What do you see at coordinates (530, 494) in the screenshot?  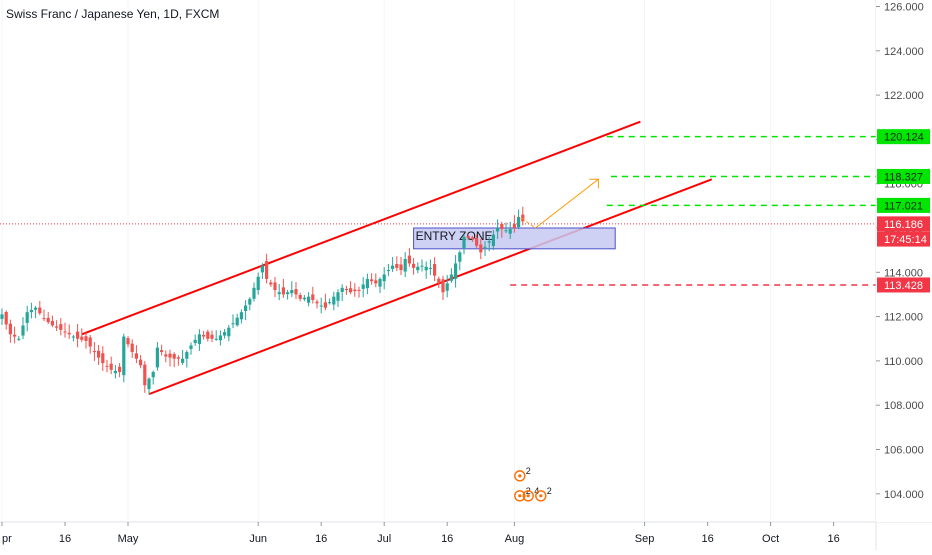 I see `event-marker: 4` at bounding box center [530, 494].